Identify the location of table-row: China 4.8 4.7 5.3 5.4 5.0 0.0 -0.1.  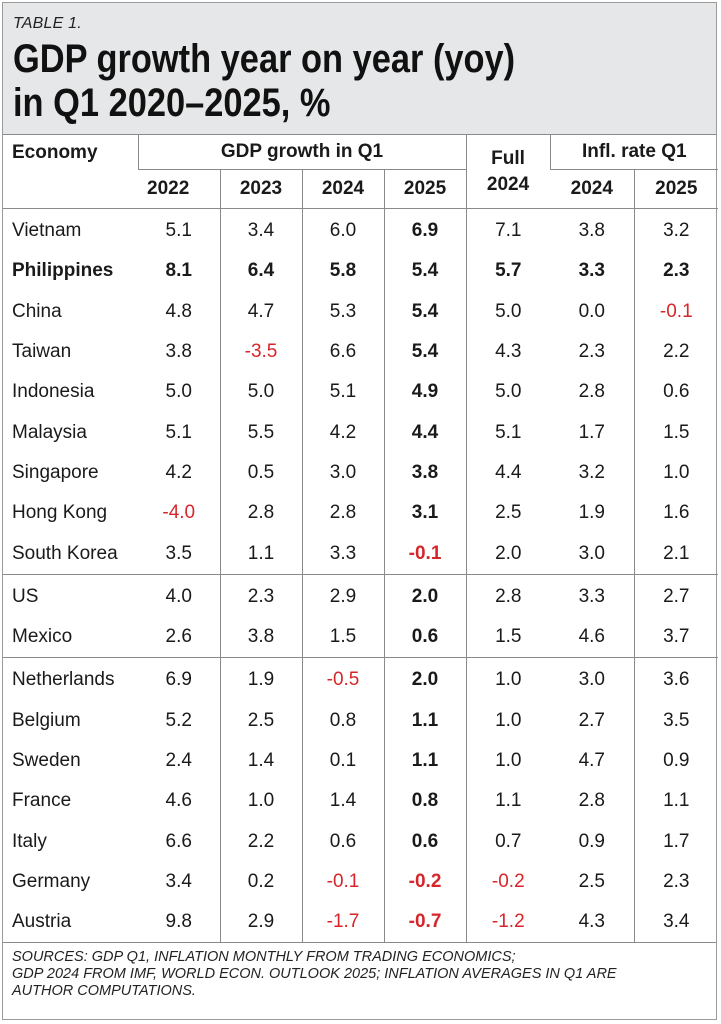
(361, 311).